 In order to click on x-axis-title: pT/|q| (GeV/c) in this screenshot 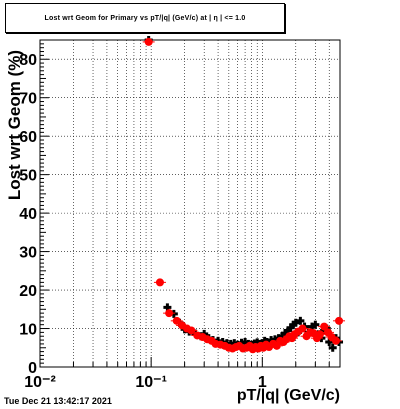, I will do `click(288, 395)`.